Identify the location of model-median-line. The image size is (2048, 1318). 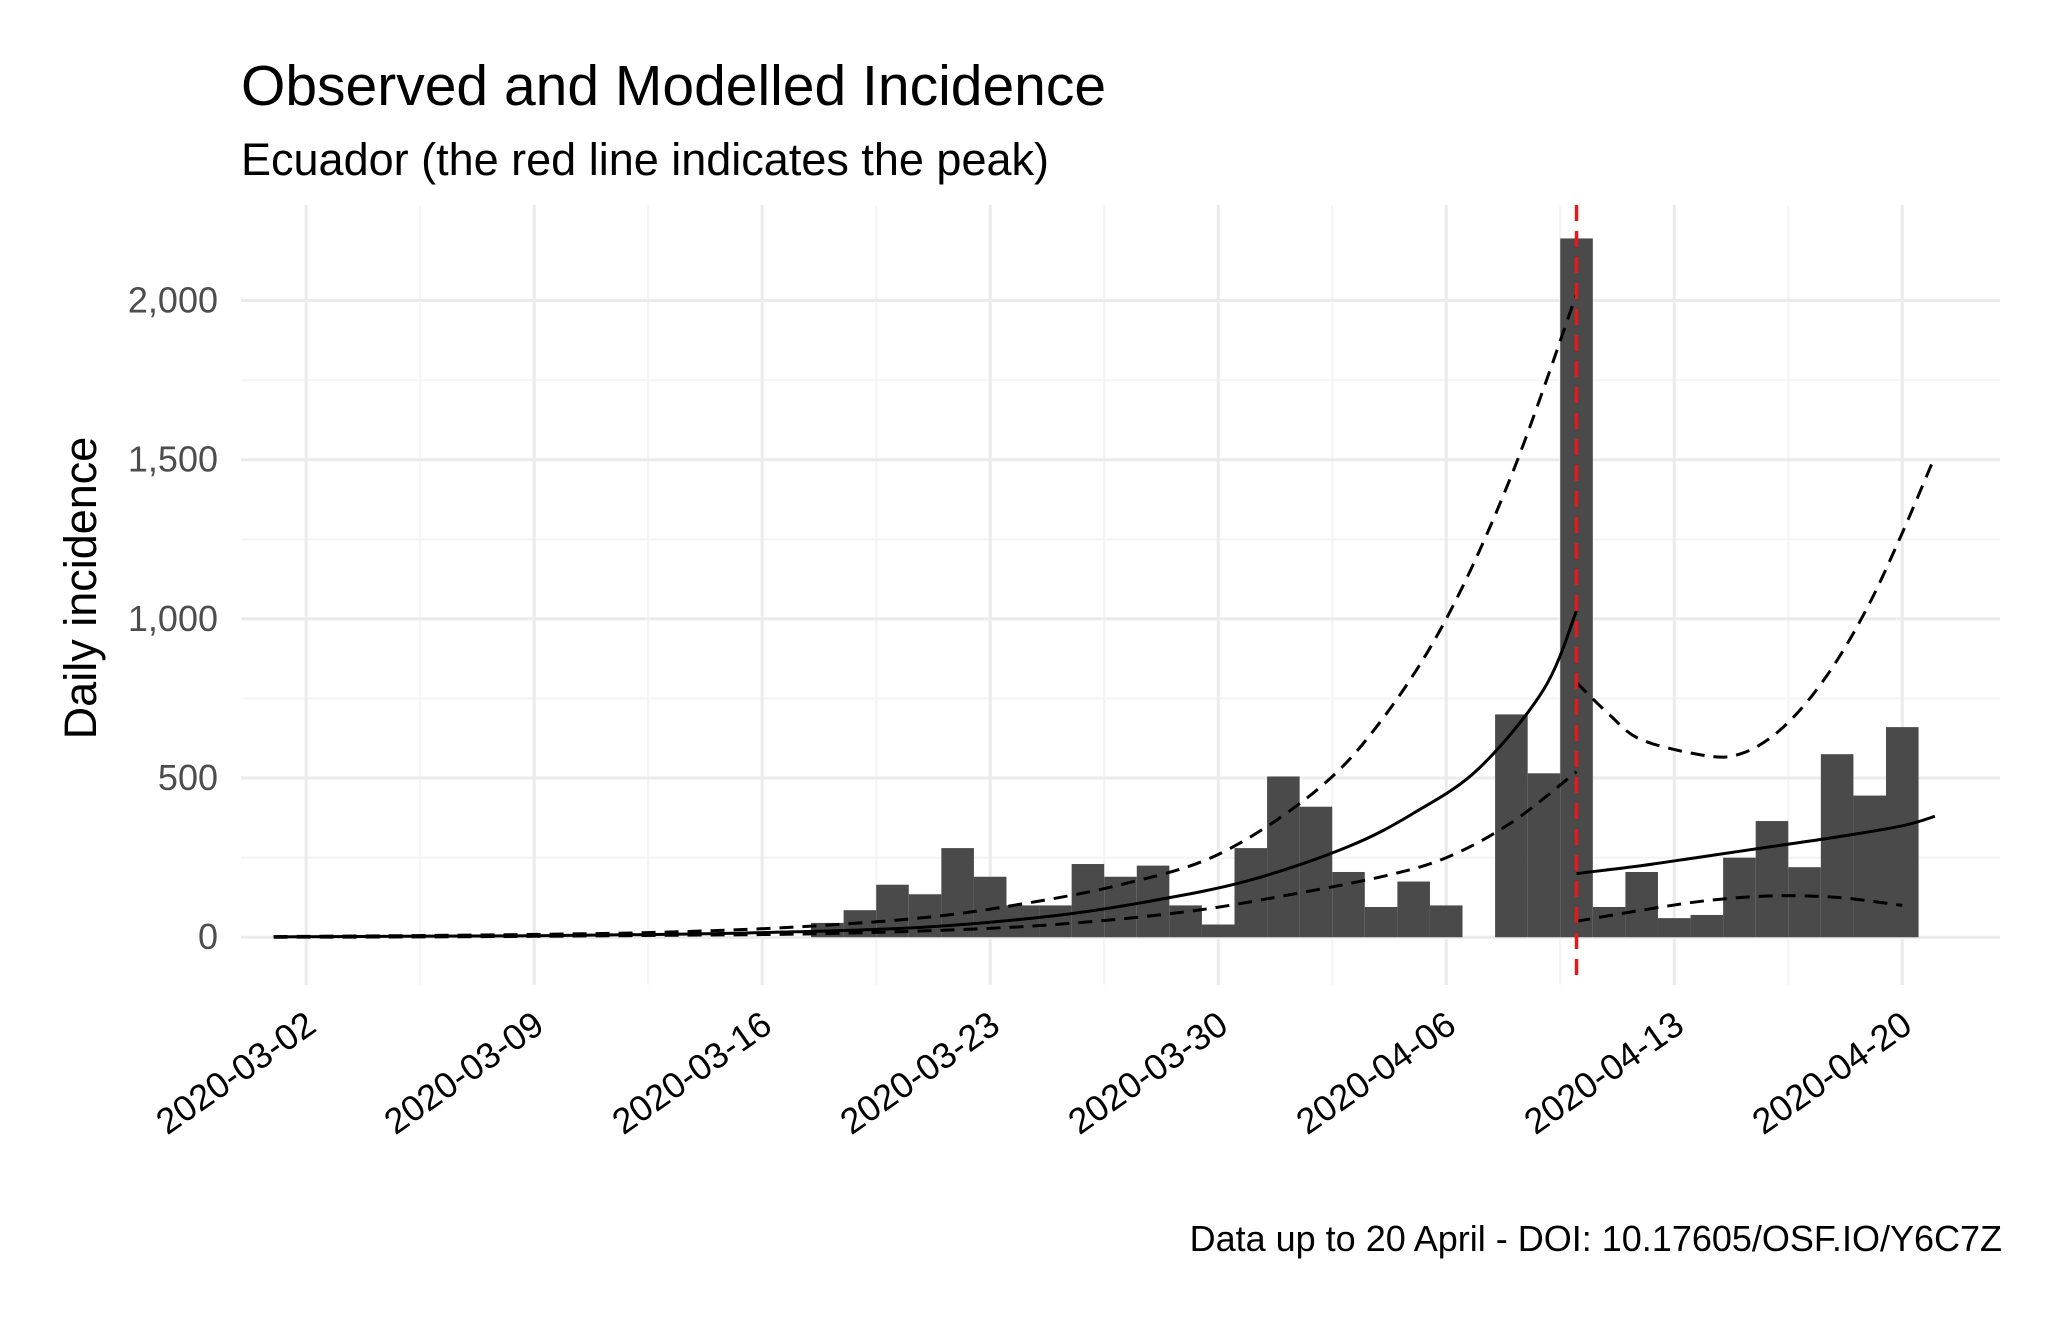
(1756, 845).